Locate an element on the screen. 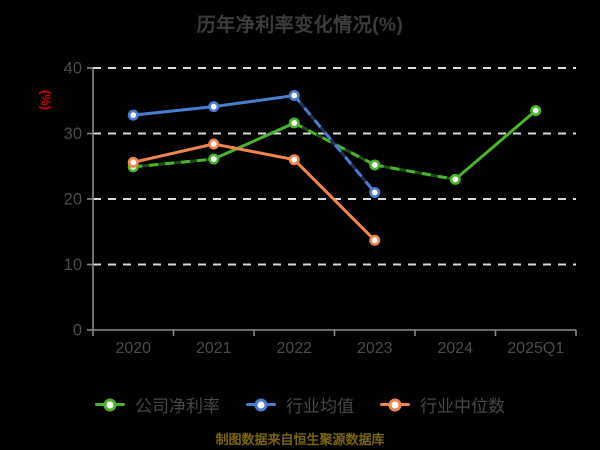  legend-marker-industry-median-icon is located at coordinates (395, 404).